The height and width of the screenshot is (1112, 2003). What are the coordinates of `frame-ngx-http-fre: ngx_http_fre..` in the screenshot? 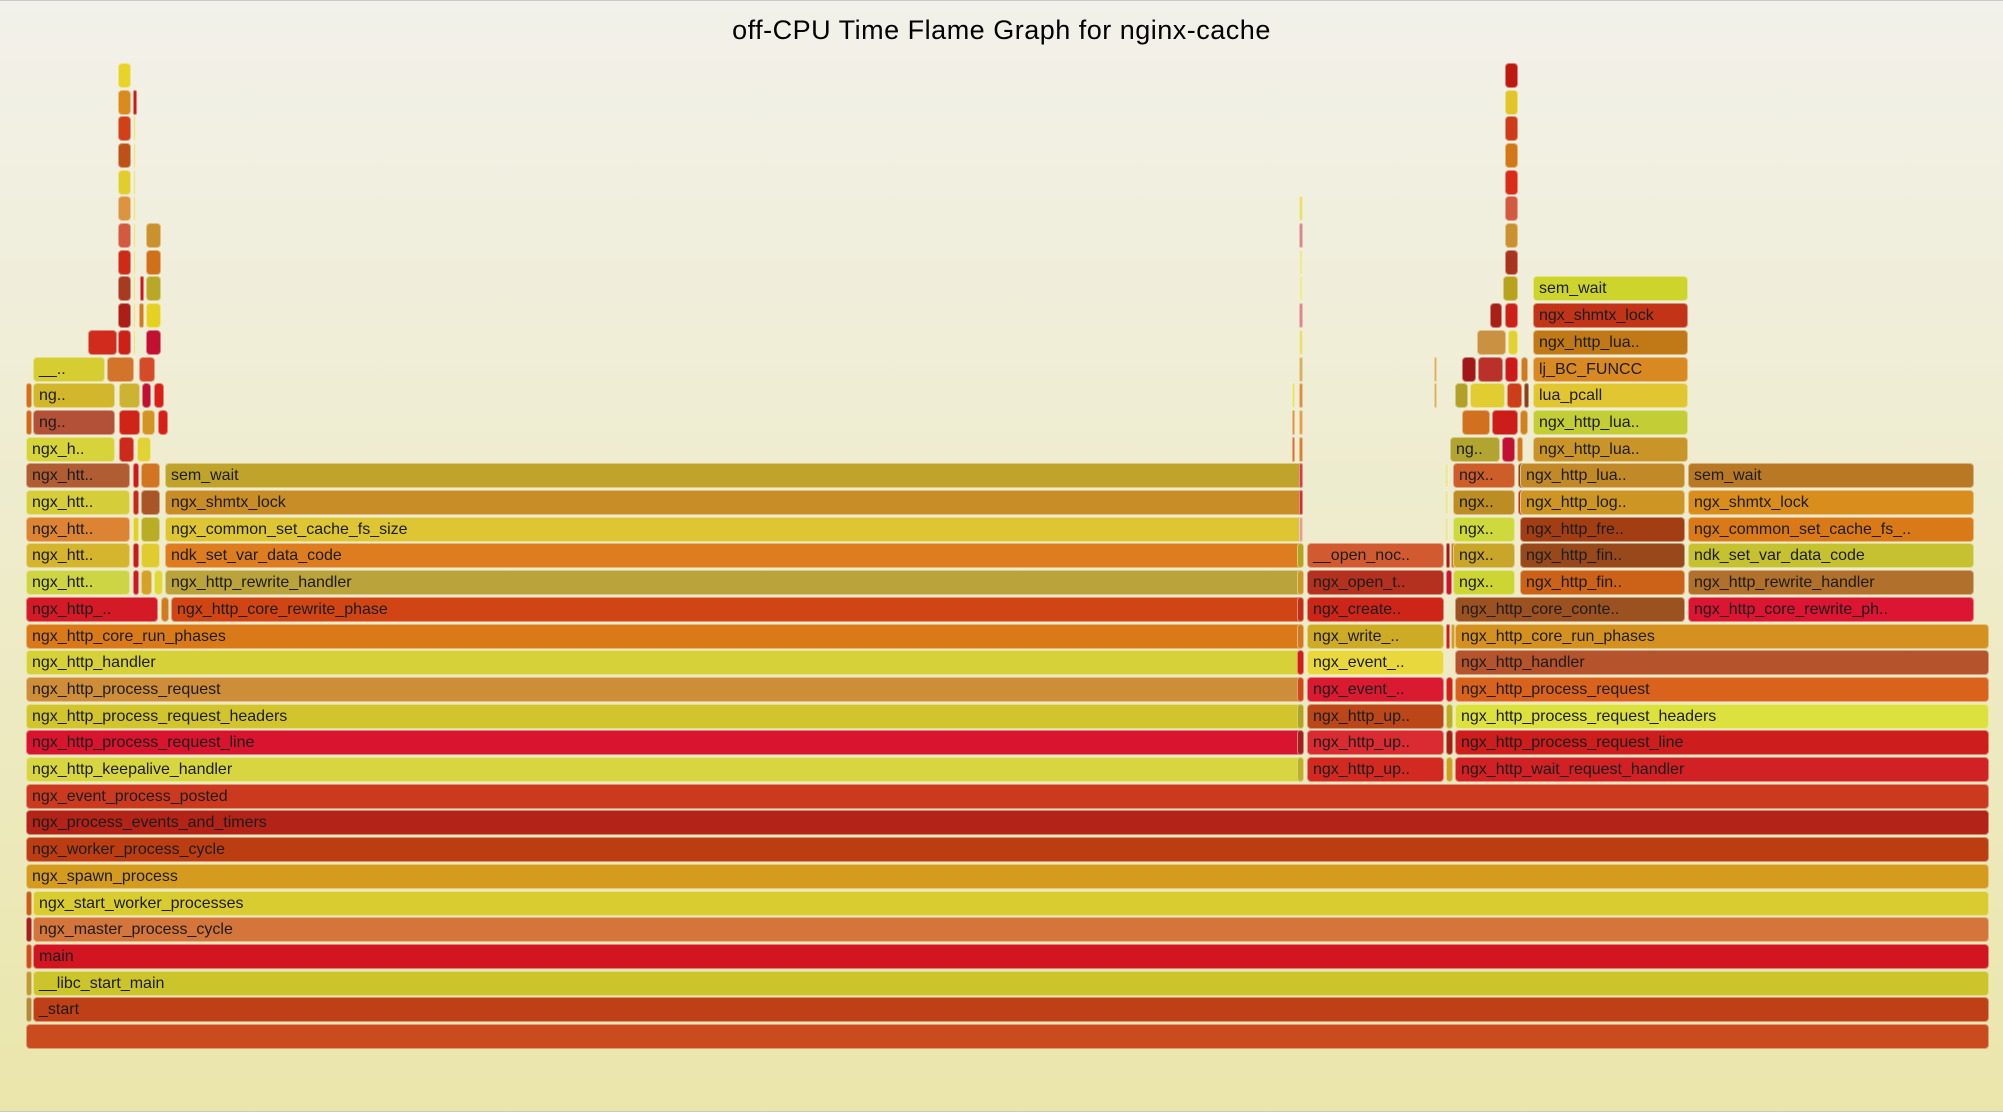 It's located at (1602, 529).